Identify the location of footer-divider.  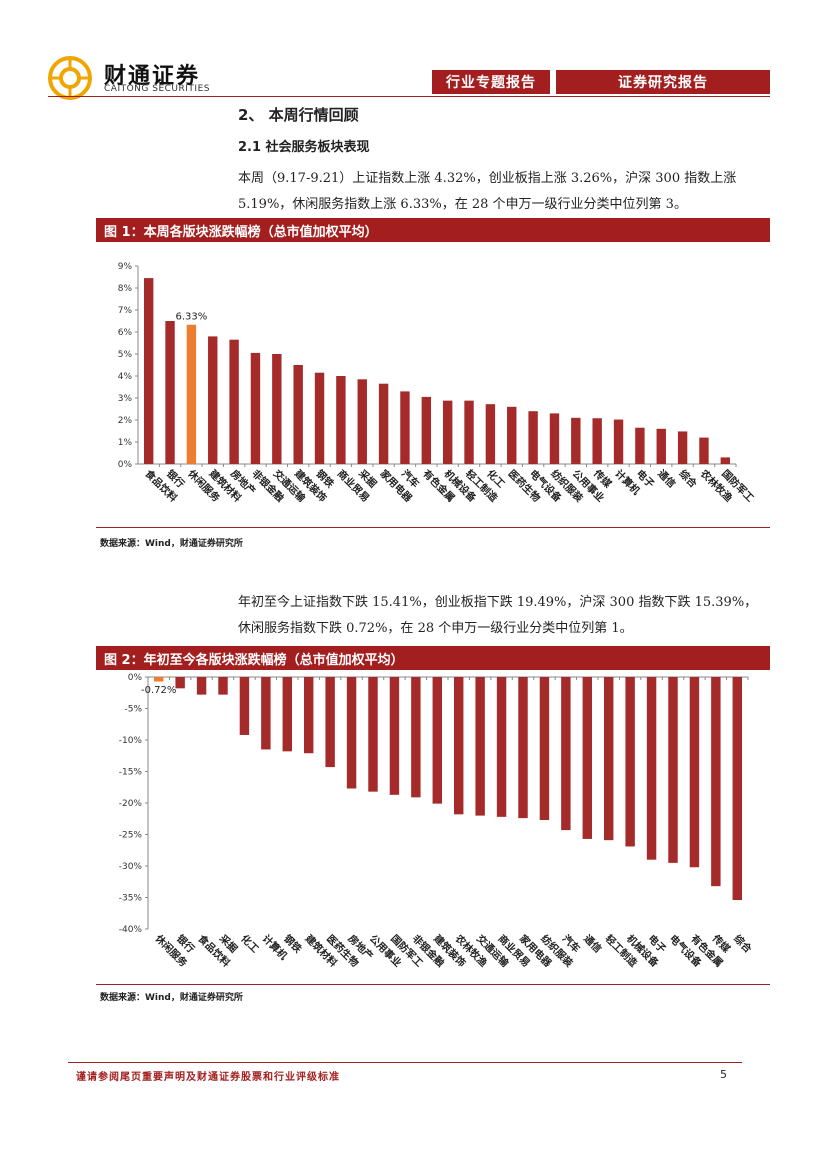
(405, 1062).